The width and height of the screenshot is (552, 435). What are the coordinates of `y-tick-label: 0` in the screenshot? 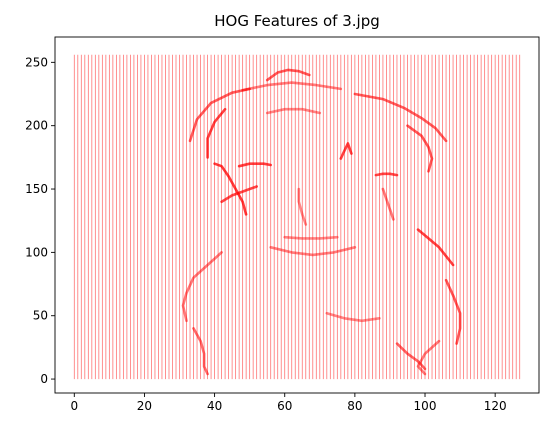 It's located at (44, 379).